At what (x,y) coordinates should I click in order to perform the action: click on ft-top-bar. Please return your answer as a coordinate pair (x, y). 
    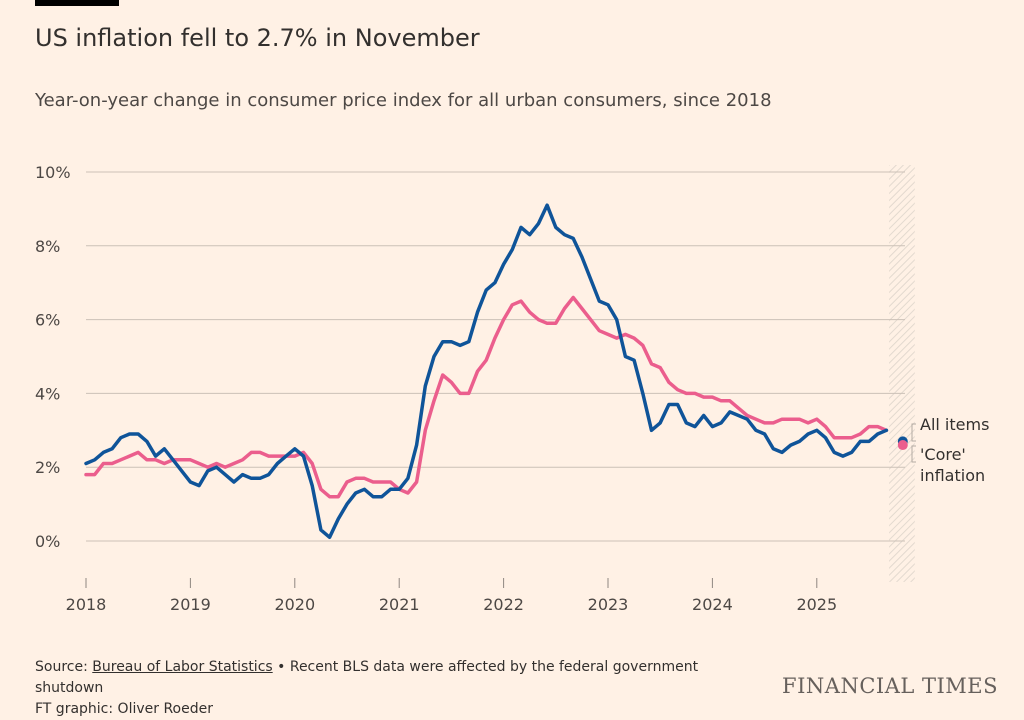
    Looking at the image, I should click on (77, 3).